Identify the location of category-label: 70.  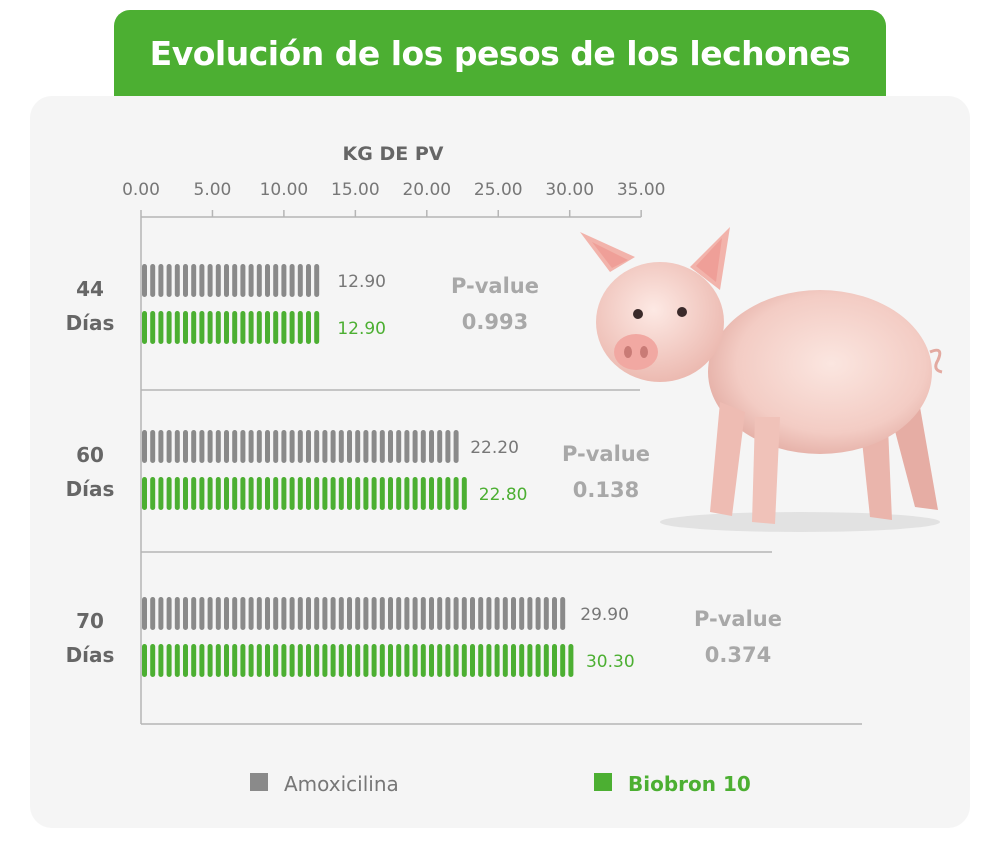
(90, 621).